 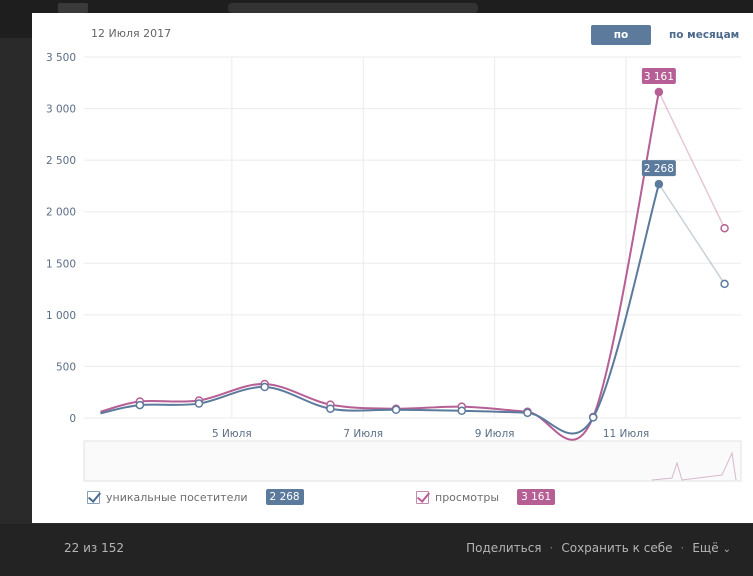 I want to click on range-navigator, so click(x=412, y=461).